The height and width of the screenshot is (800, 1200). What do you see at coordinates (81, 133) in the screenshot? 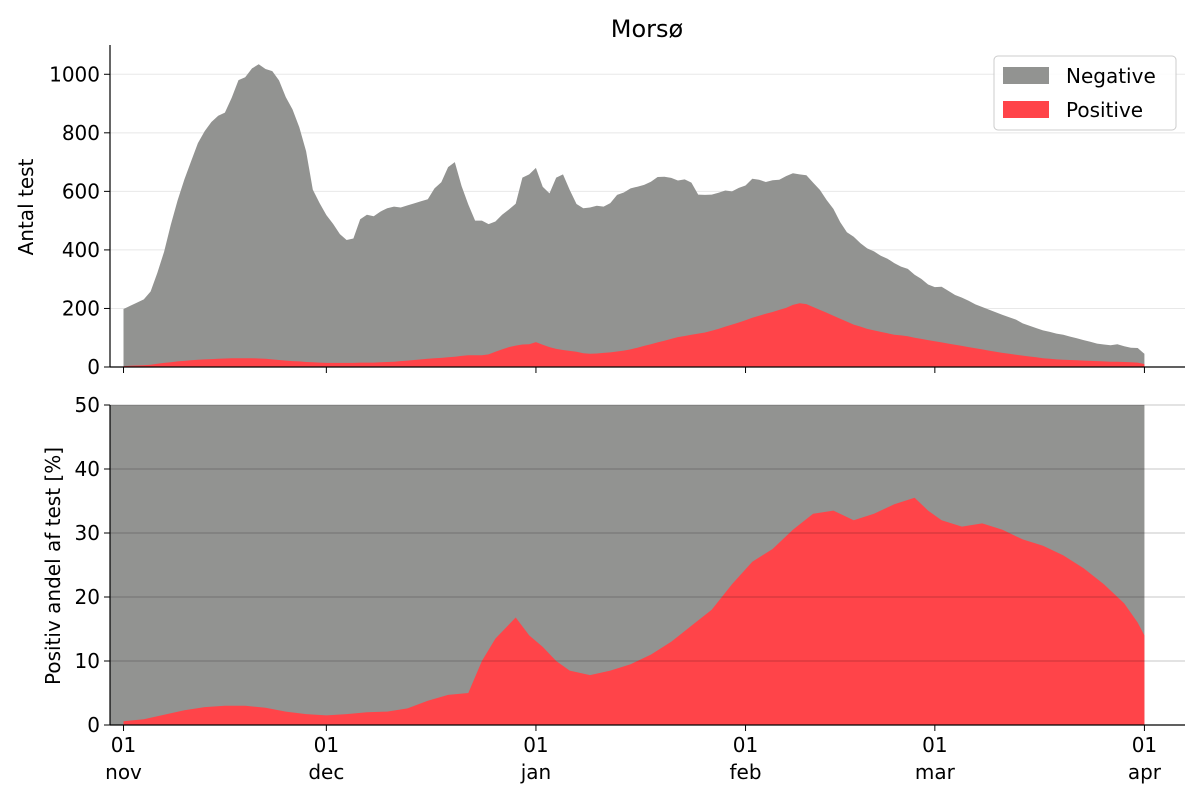
I see `top-y-tick-label: 800` at bounding box center [81, 133].